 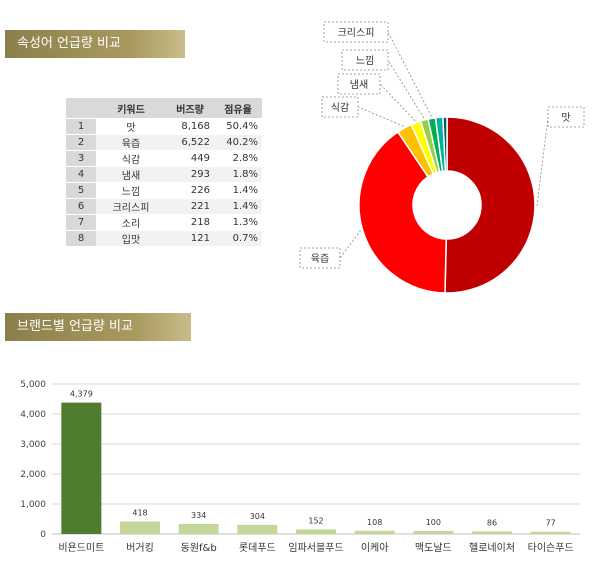 What do you see at coordinates (131, 206) in the screenshot?
I see `cell-keyword: 크리스피` at bounding box center [131, 206].